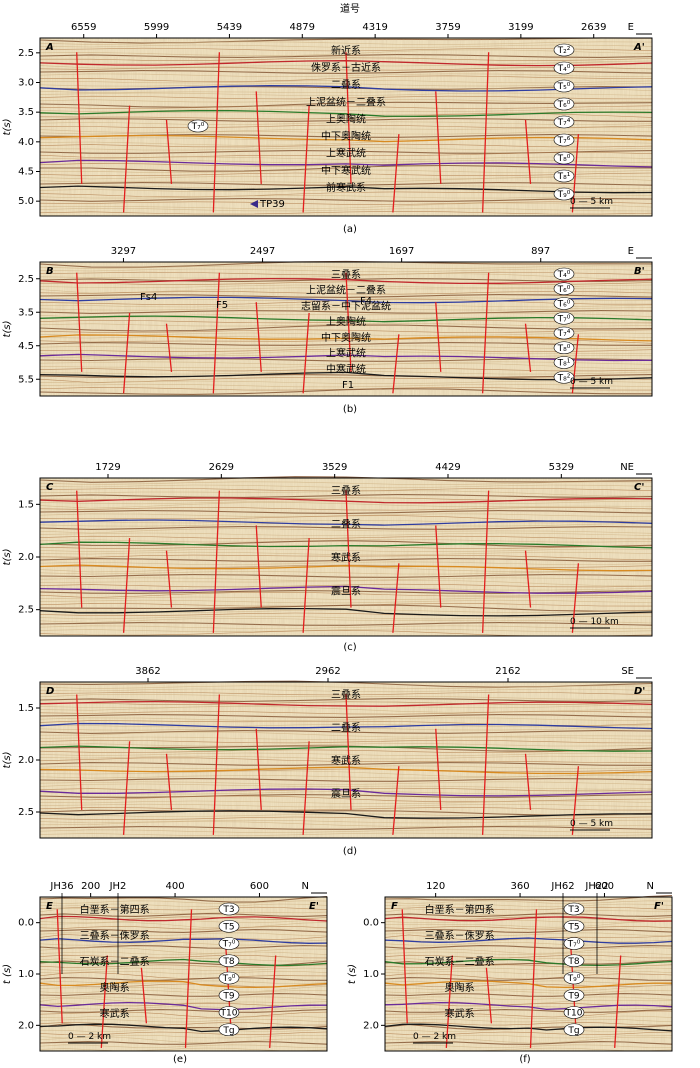  I want to click on y-axis-label: t (s), so click(7, 974).